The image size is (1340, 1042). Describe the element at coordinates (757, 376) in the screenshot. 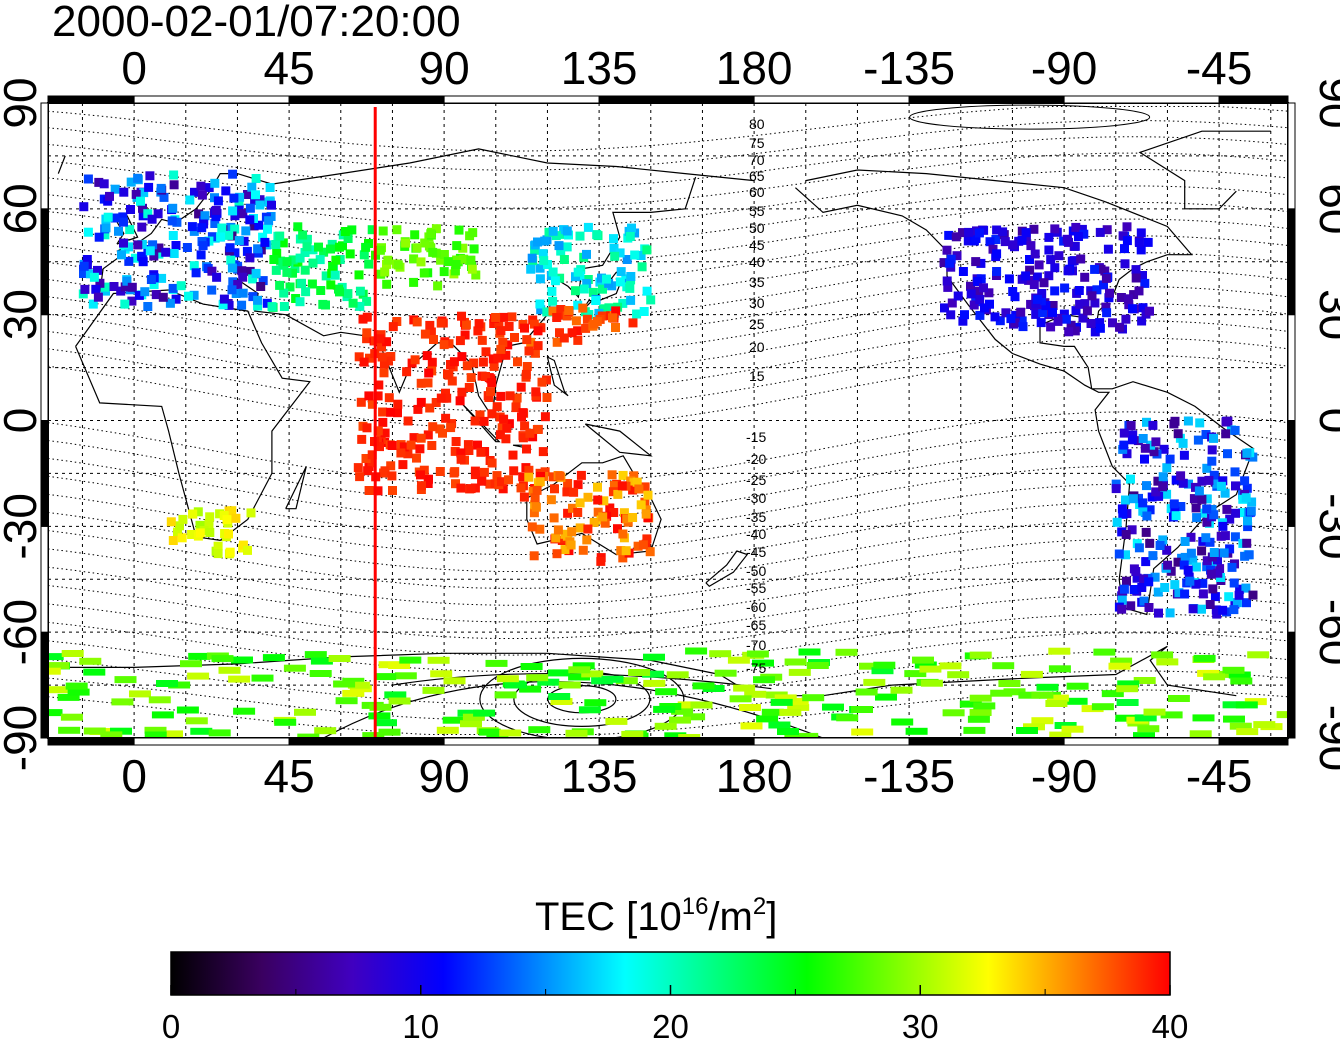

I see `contour-label-north: 15` at that location.